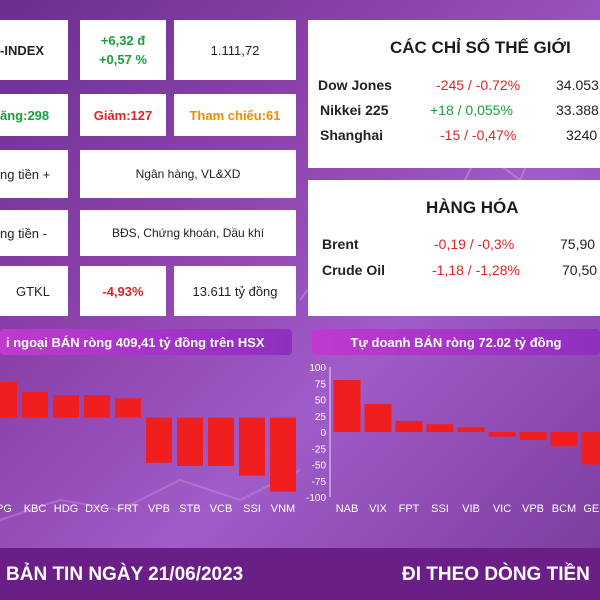 The width and height of the screenshot is (600, 600). What do you see at coordinates (25, 115) in the screenshot?
I see `up-count: ăng:298` at bounding box center [25, 115].